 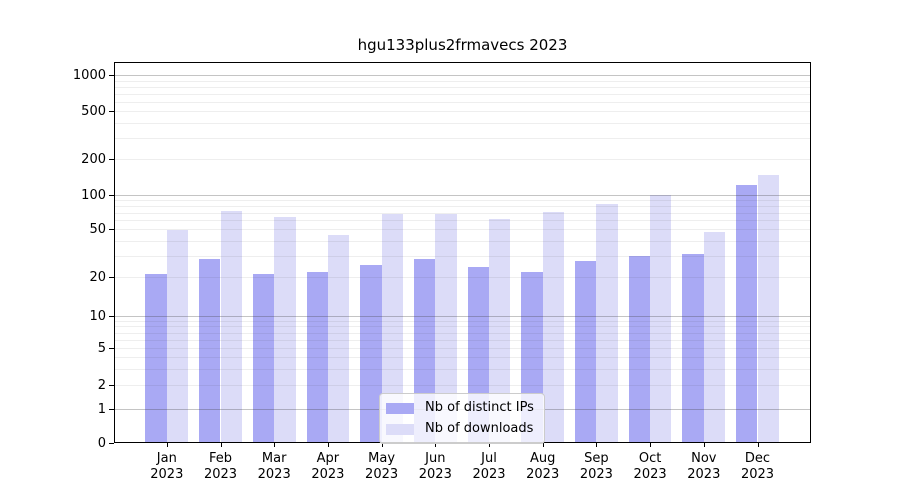 I want to click on legend-label: Nb of downloads, so click(x=479, y=428).